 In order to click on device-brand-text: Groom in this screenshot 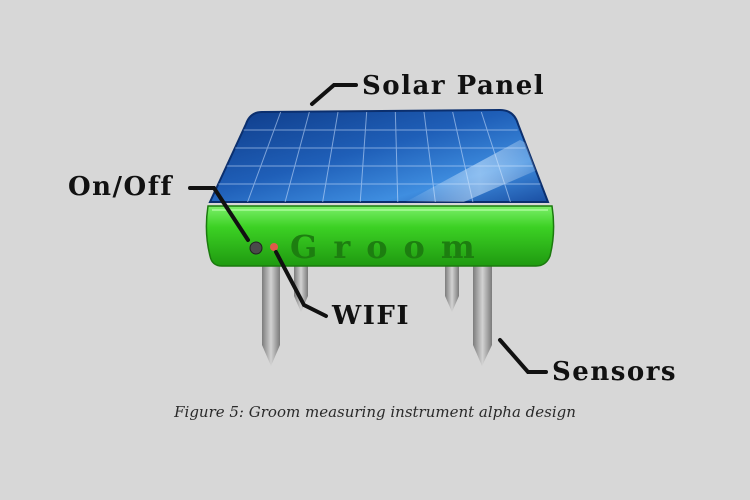, I will do `click(390, 247)`.